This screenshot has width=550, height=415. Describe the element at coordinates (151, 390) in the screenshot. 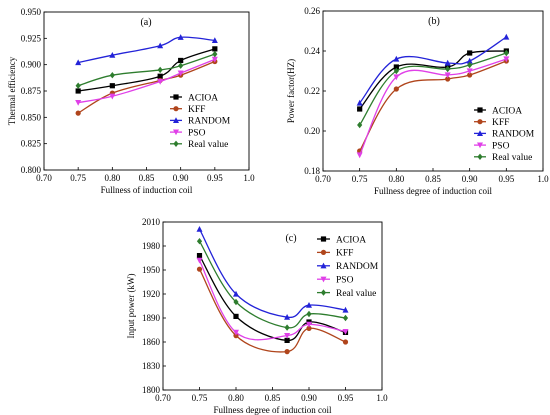

I see `y-tick-label: 1800` at that location.